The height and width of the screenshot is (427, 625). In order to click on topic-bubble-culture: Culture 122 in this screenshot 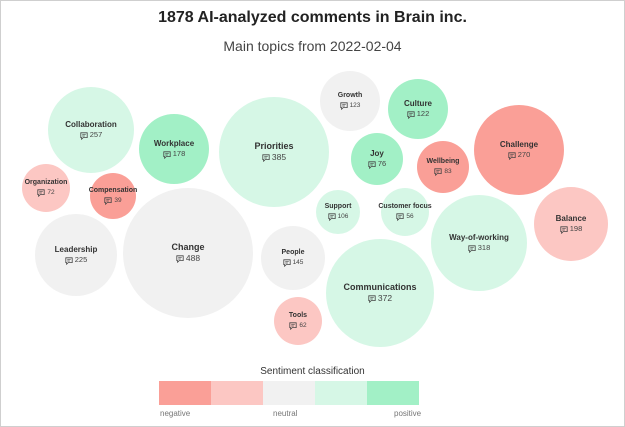, I will do `click(418, 109)`.